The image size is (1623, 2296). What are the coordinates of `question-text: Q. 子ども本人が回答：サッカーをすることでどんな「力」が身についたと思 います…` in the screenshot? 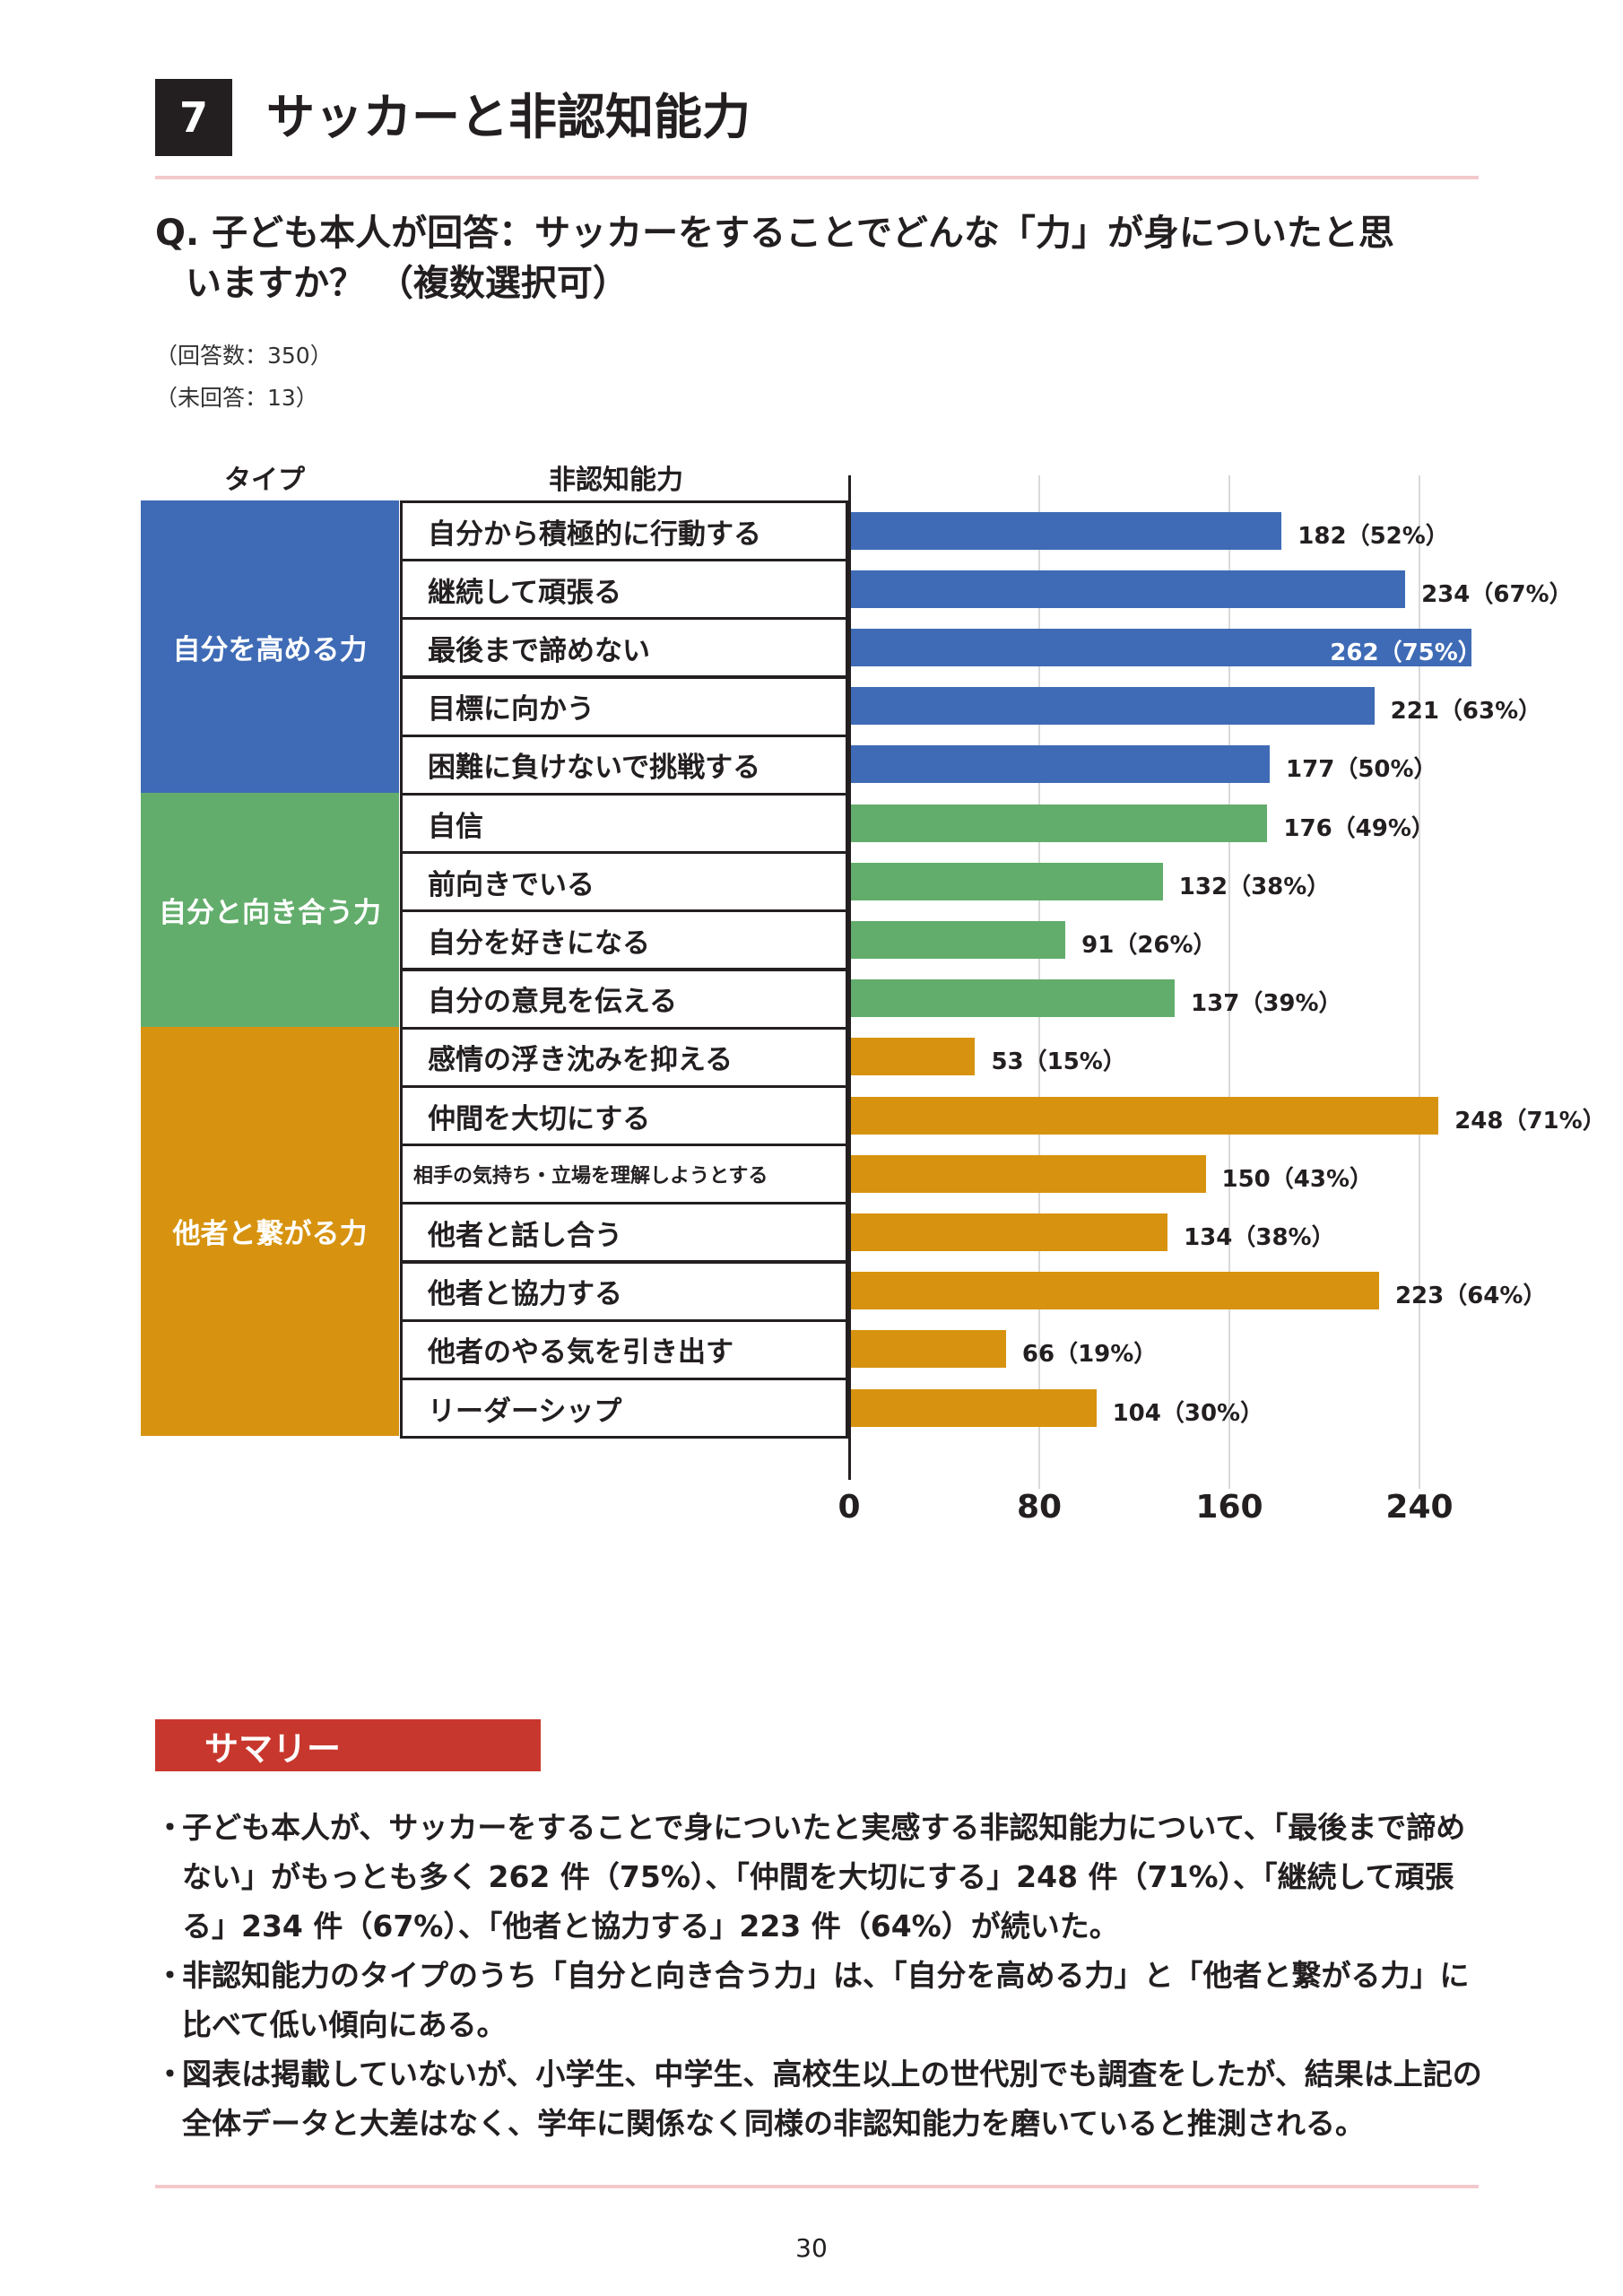 It's located at (823, 258).